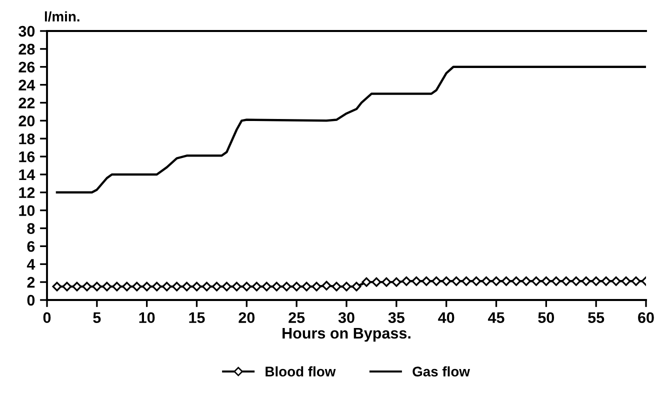 The width and height of the screenshot is (665, 404). I want to click on y-tick-label: 10, so click(27, 210).